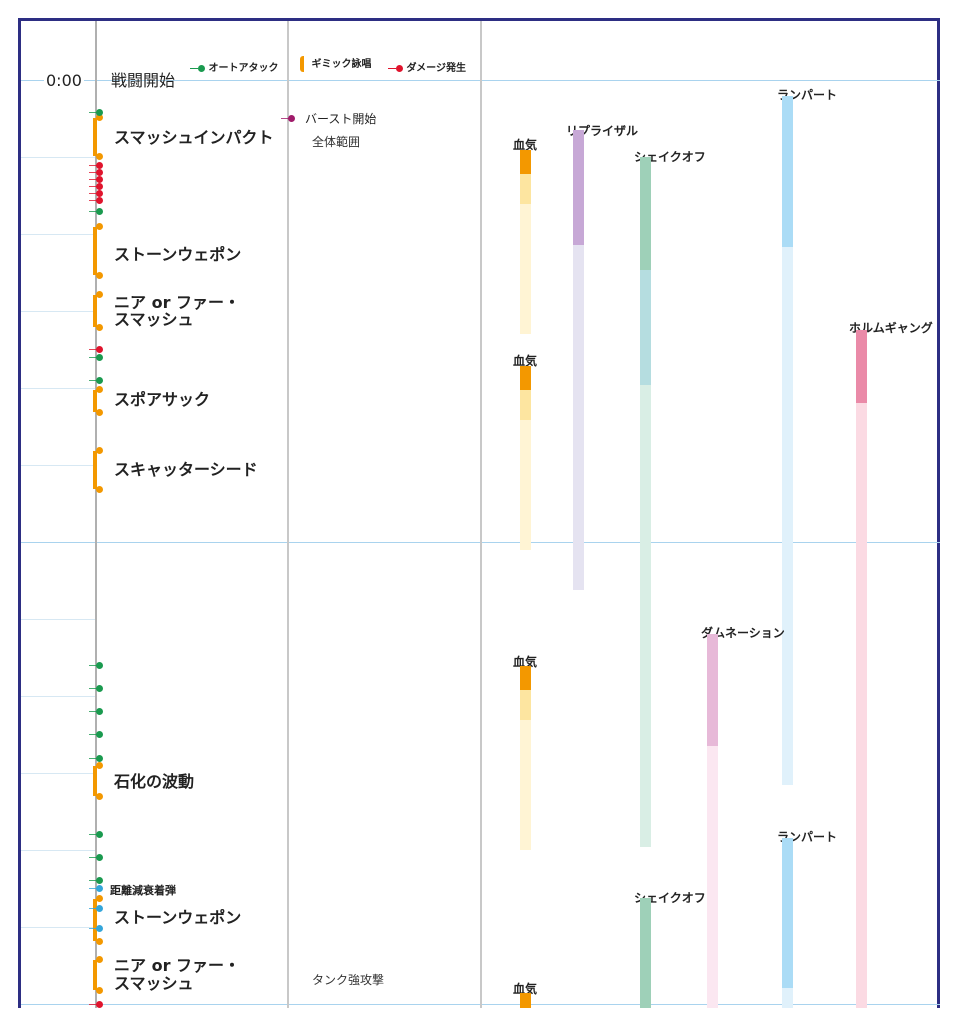 This screenshot has height=1024, width=962. Describe the element at coordinates (143, 890) in the screenshot. I see `event-falloff-bullet: 距離減衰着弾` at that location.